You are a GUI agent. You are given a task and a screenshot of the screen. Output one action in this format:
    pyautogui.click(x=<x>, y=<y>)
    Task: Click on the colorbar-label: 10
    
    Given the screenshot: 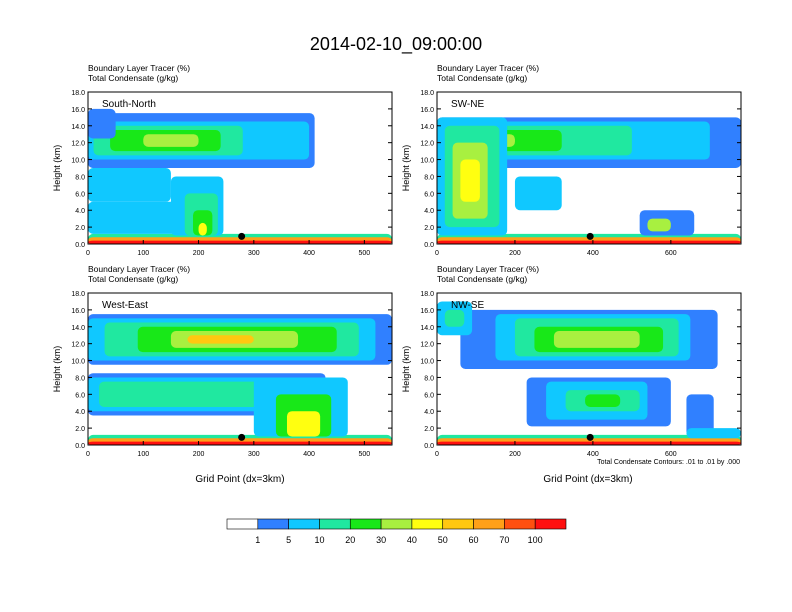 What is the action you would take?
    pyautogui.click(x=319, y=540)
    